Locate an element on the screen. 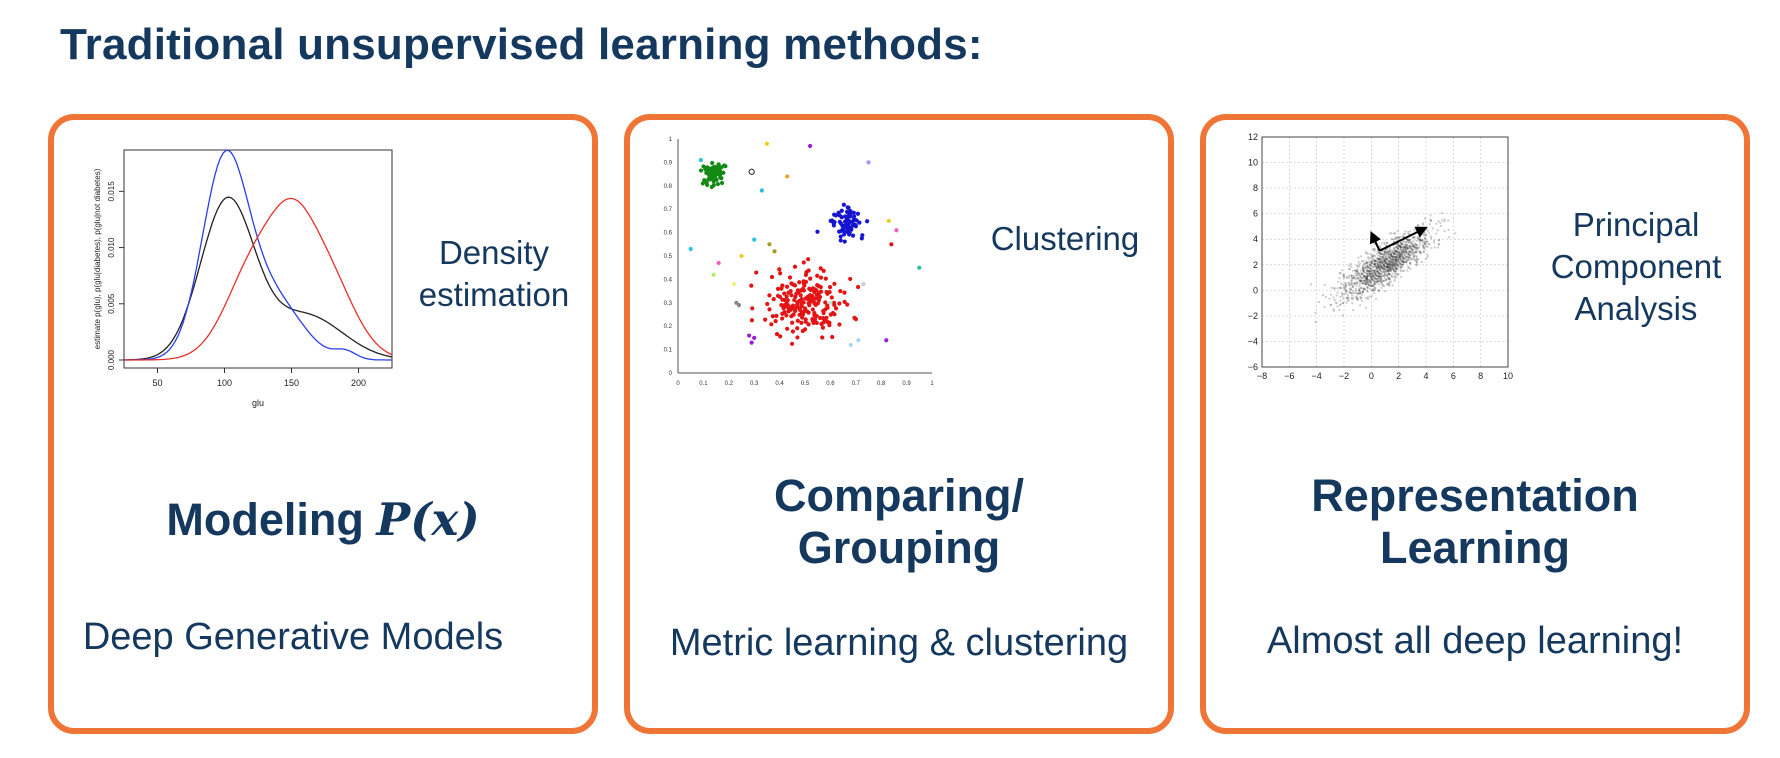 The image size is (1780, 758). heading-text: Modeling is located at coordinates (265, 519).